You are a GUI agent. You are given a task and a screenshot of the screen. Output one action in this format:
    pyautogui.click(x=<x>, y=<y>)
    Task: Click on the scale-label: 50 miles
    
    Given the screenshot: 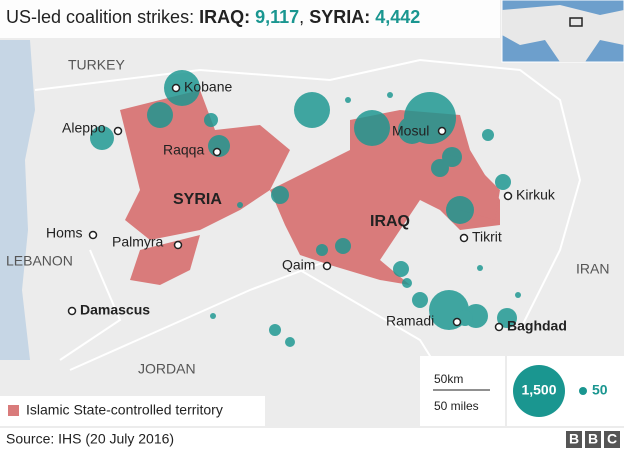 What is the action you would take?
    pyautogui.click(x=456, y=406)
    